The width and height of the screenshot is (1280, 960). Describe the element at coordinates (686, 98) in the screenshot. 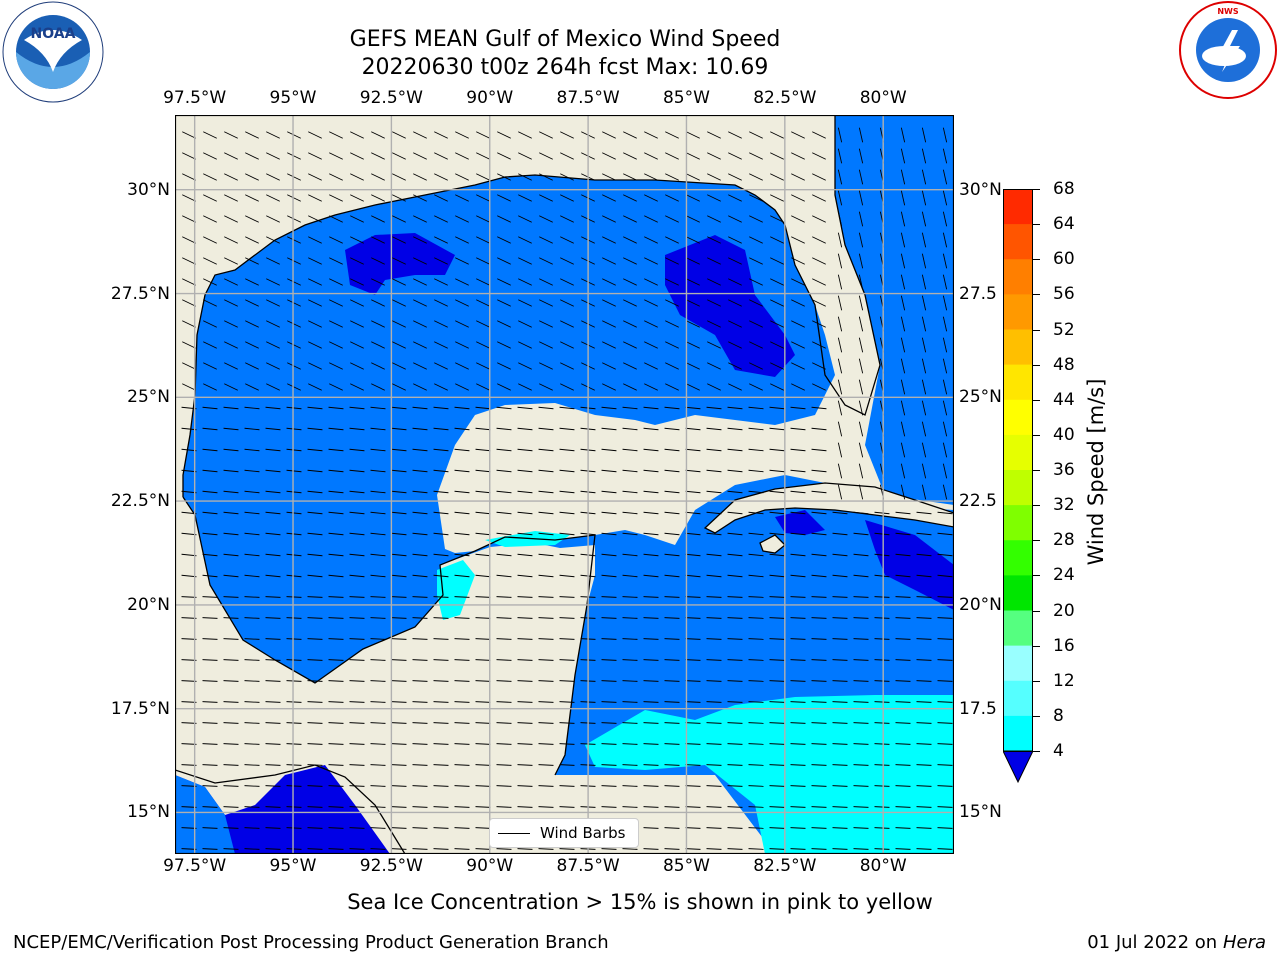

I see `lon-tick-top: 85°W` at that location.